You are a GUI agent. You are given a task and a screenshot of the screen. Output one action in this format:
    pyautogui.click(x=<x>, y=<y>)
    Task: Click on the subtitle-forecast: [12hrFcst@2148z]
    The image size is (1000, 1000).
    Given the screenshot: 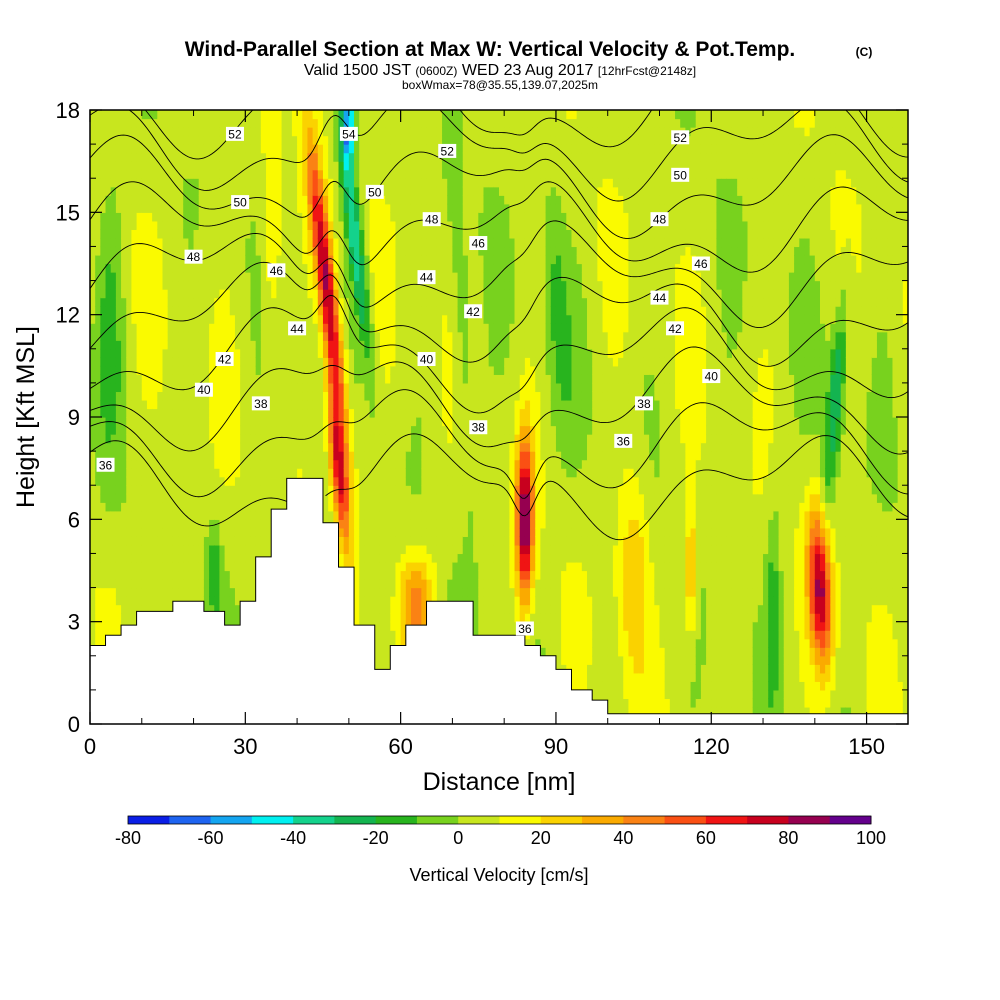 What is the action you would take?
    pyautogui.click(x=647, y=71)
    